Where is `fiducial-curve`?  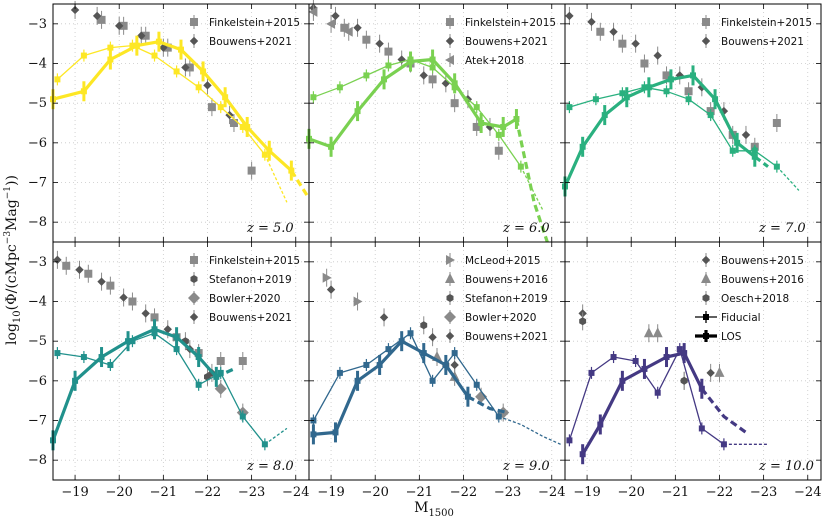 fiducial-curve is located at coordinates (171, 121).